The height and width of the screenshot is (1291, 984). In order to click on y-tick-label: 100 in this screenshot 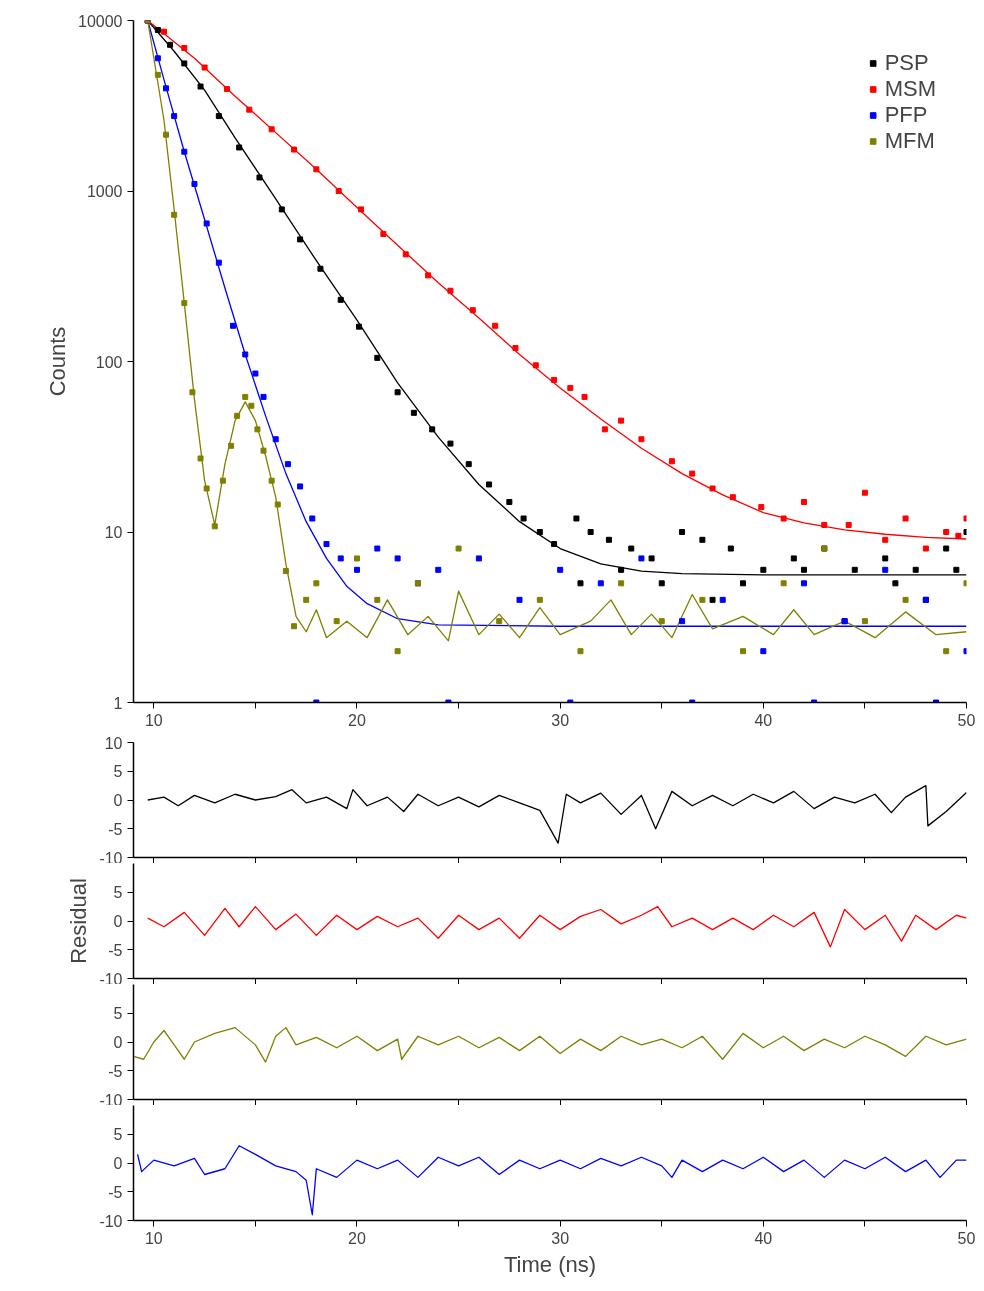, I will do `click(109, 362)`.